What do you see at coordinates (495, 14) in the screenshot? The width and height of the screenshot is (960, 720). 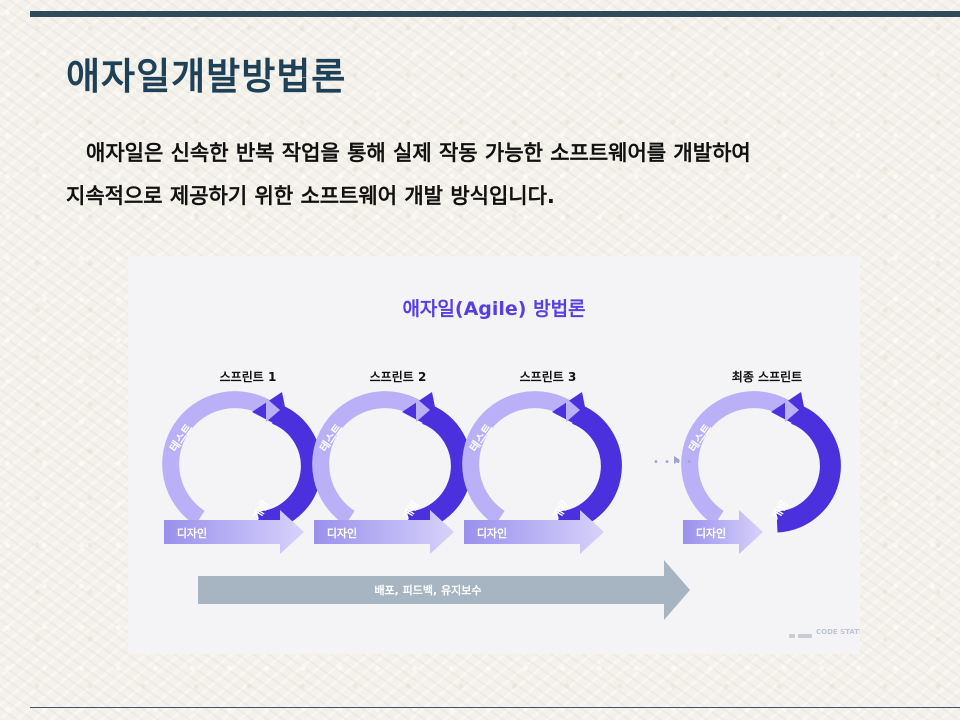 I see `top-accent-bar` at bounding box center [495, 14].